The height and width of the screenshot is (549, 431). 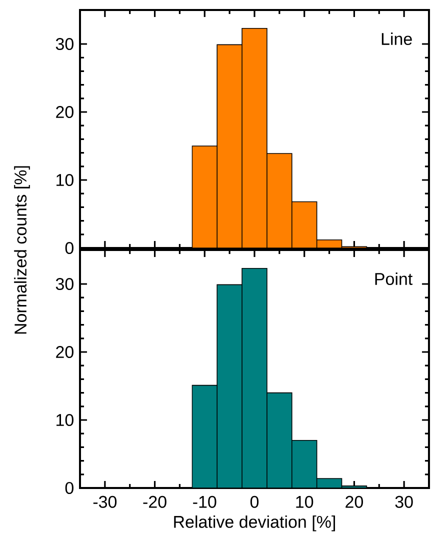 I want to click on x-tick-label: -20, so click(x=154, y=502).